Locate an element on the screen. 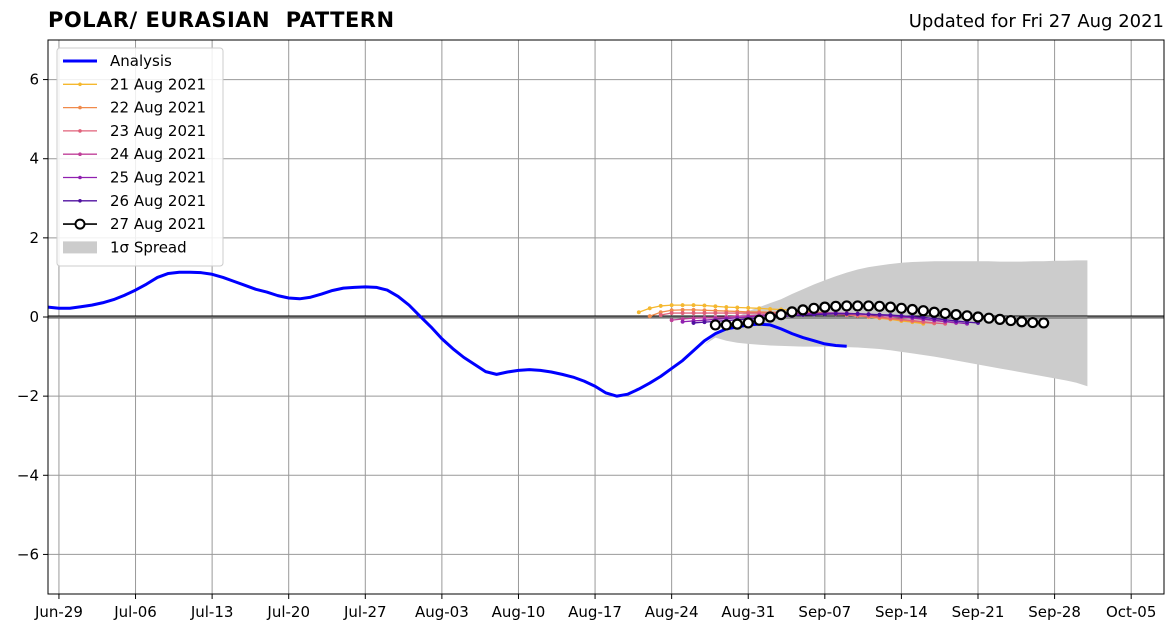  x-tick-label: Jun-29 is located at coordinates (58, 612).